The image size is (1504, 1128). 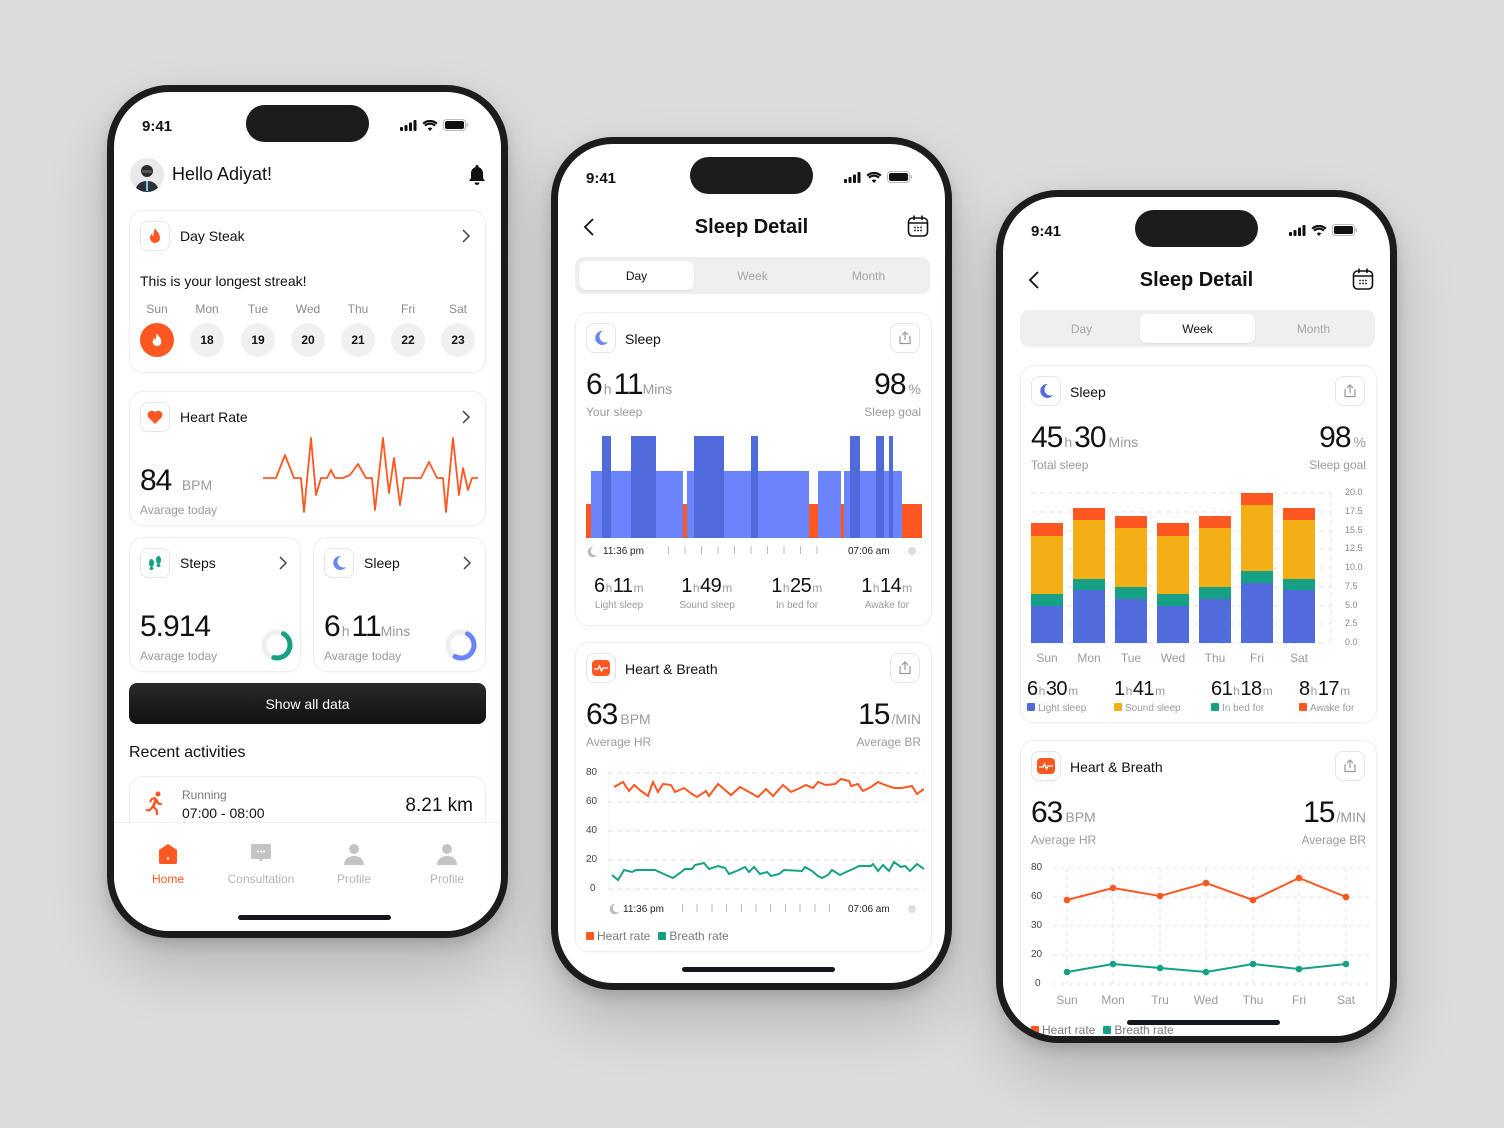 What do you see at coordinates (363, 656) in the screenshot?
I see `sleep-caption: Avarage today` at bounding box center [363, 656].